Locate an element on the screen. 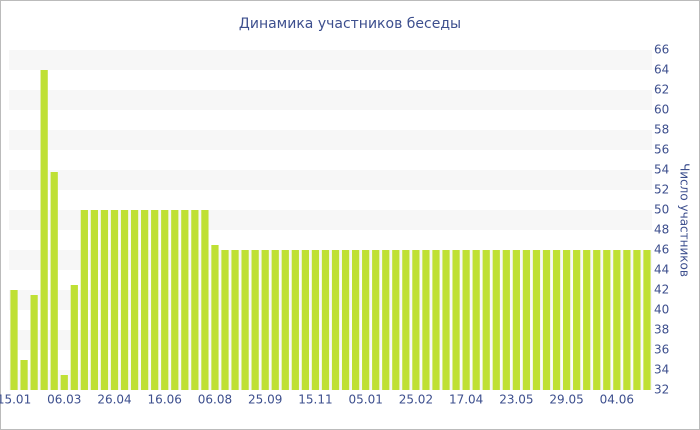 The image size is (700, 430). y-tick-label: 62 is located at coordinates (661, 90).